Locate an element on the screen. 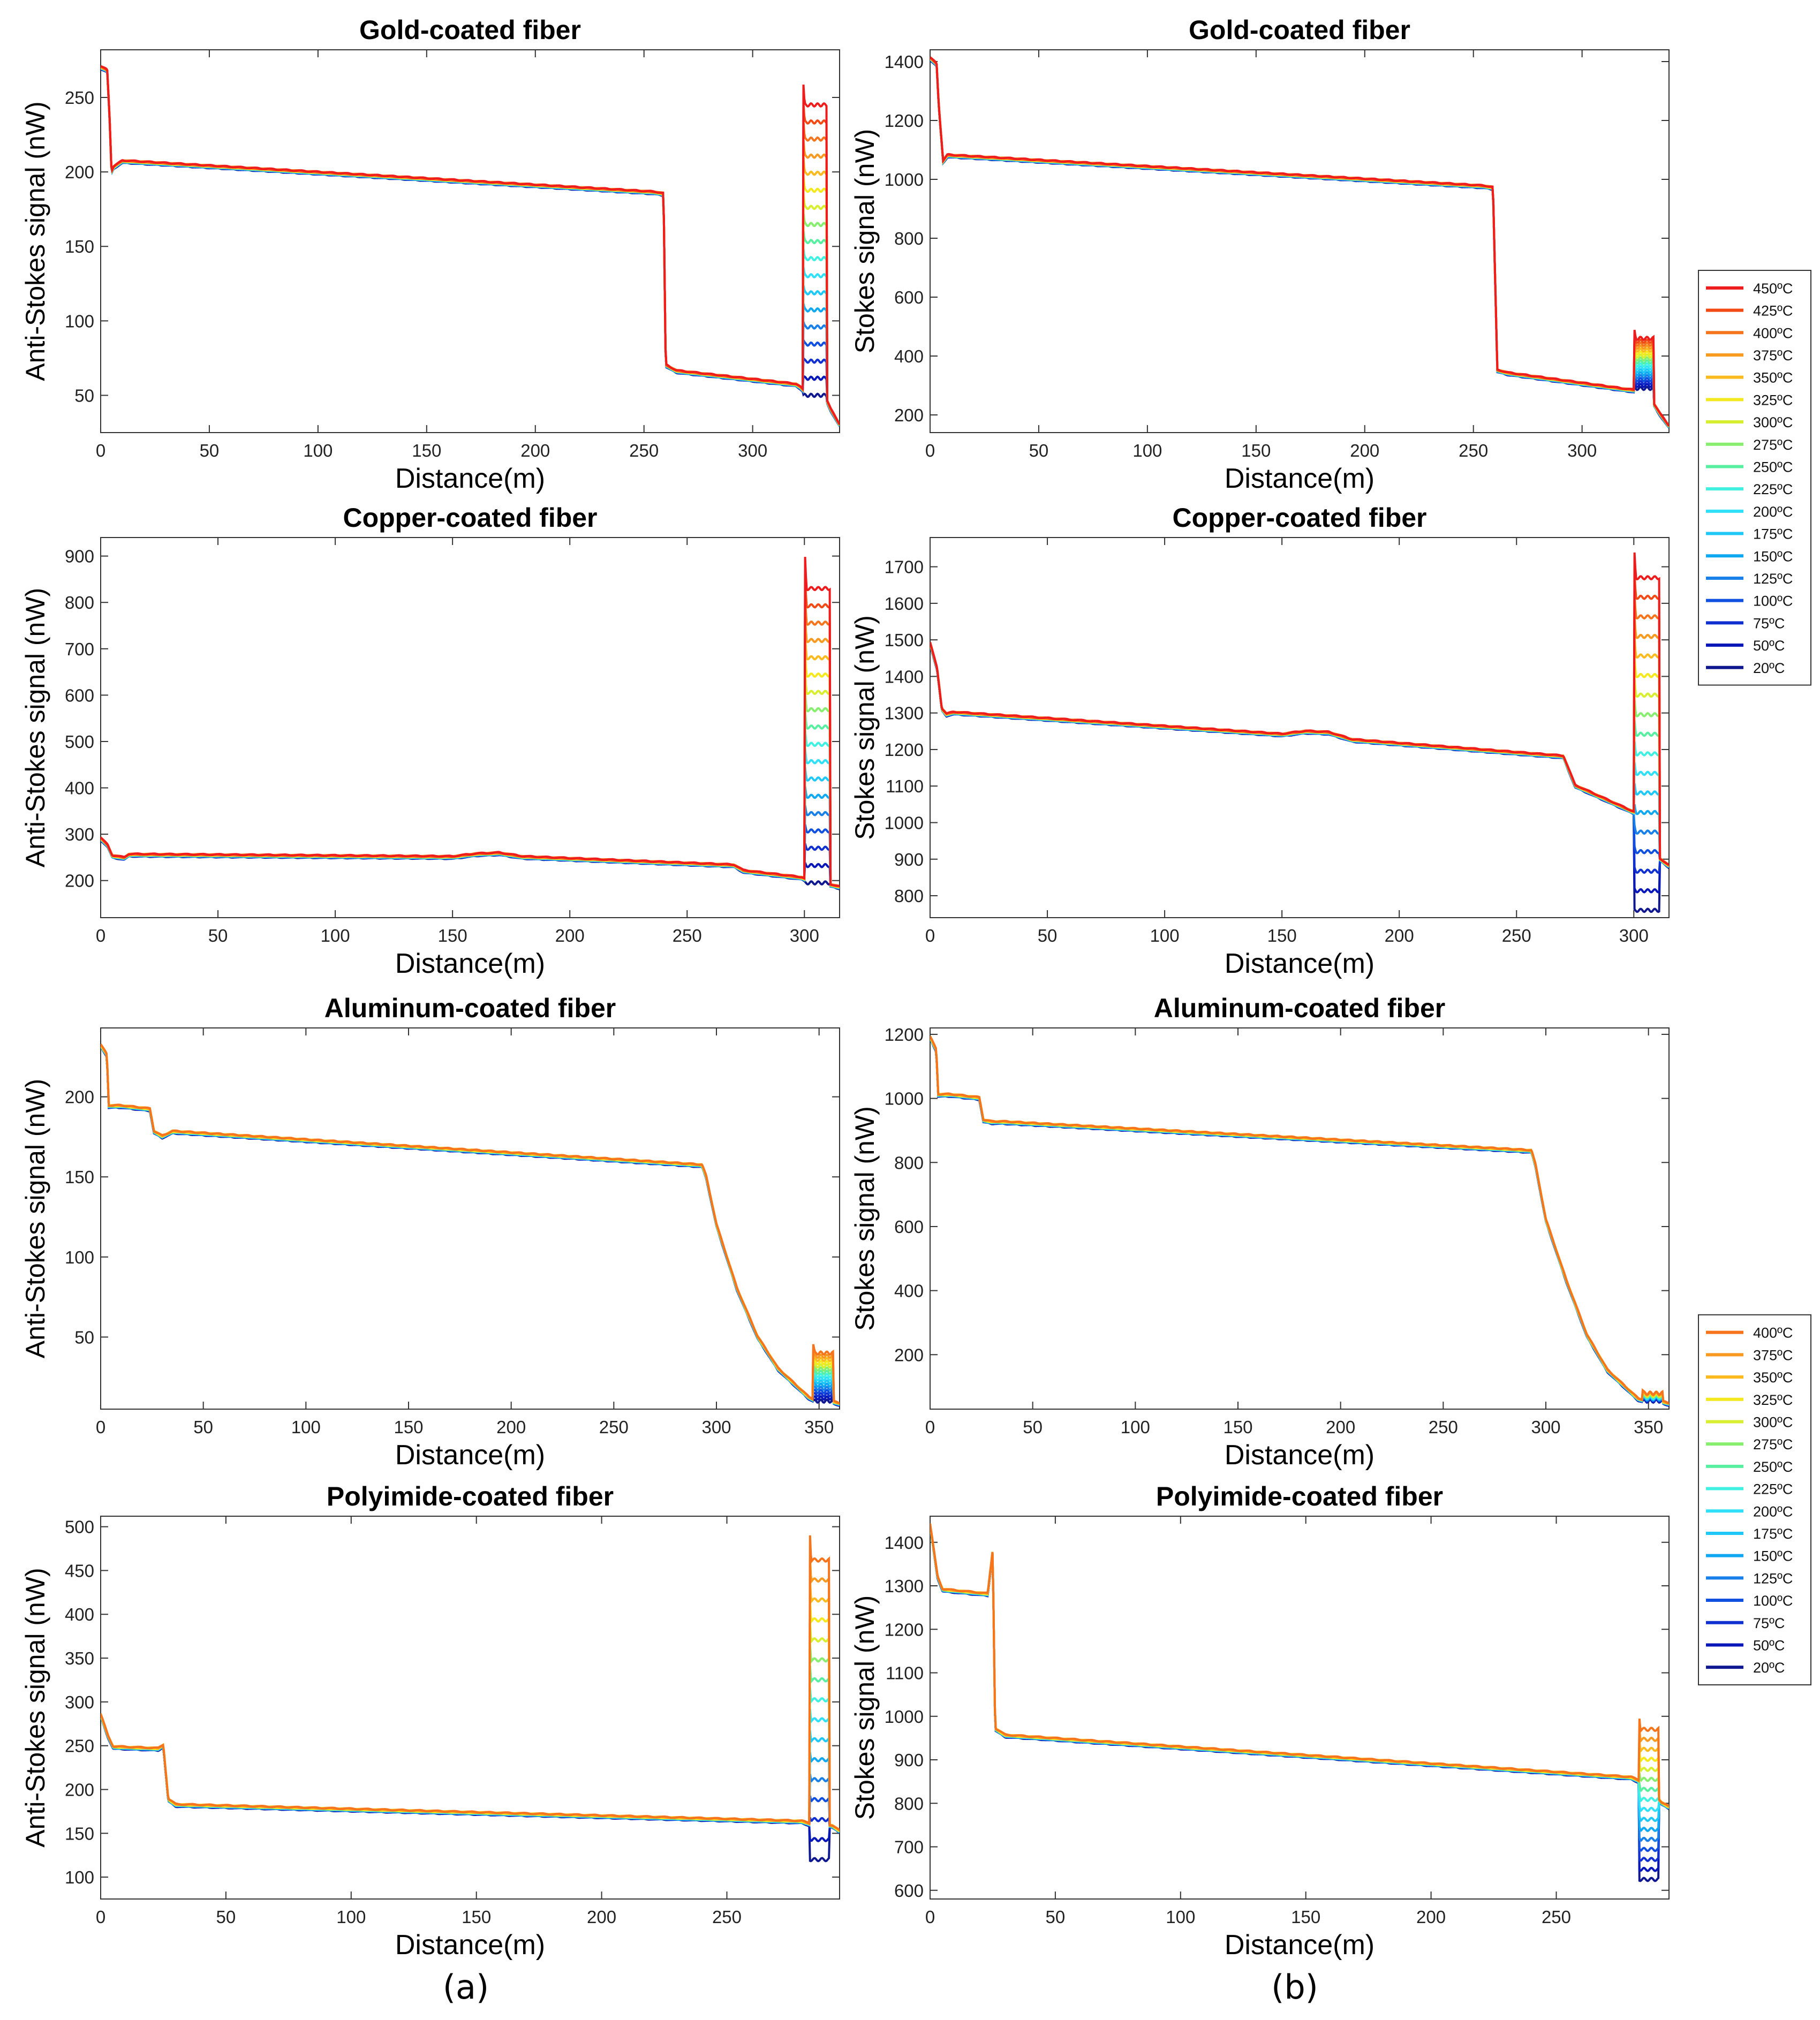 The height and width of the screenshot is (2020, 1820). y-tick-label: 50 is located at coordinates (84, 1337).